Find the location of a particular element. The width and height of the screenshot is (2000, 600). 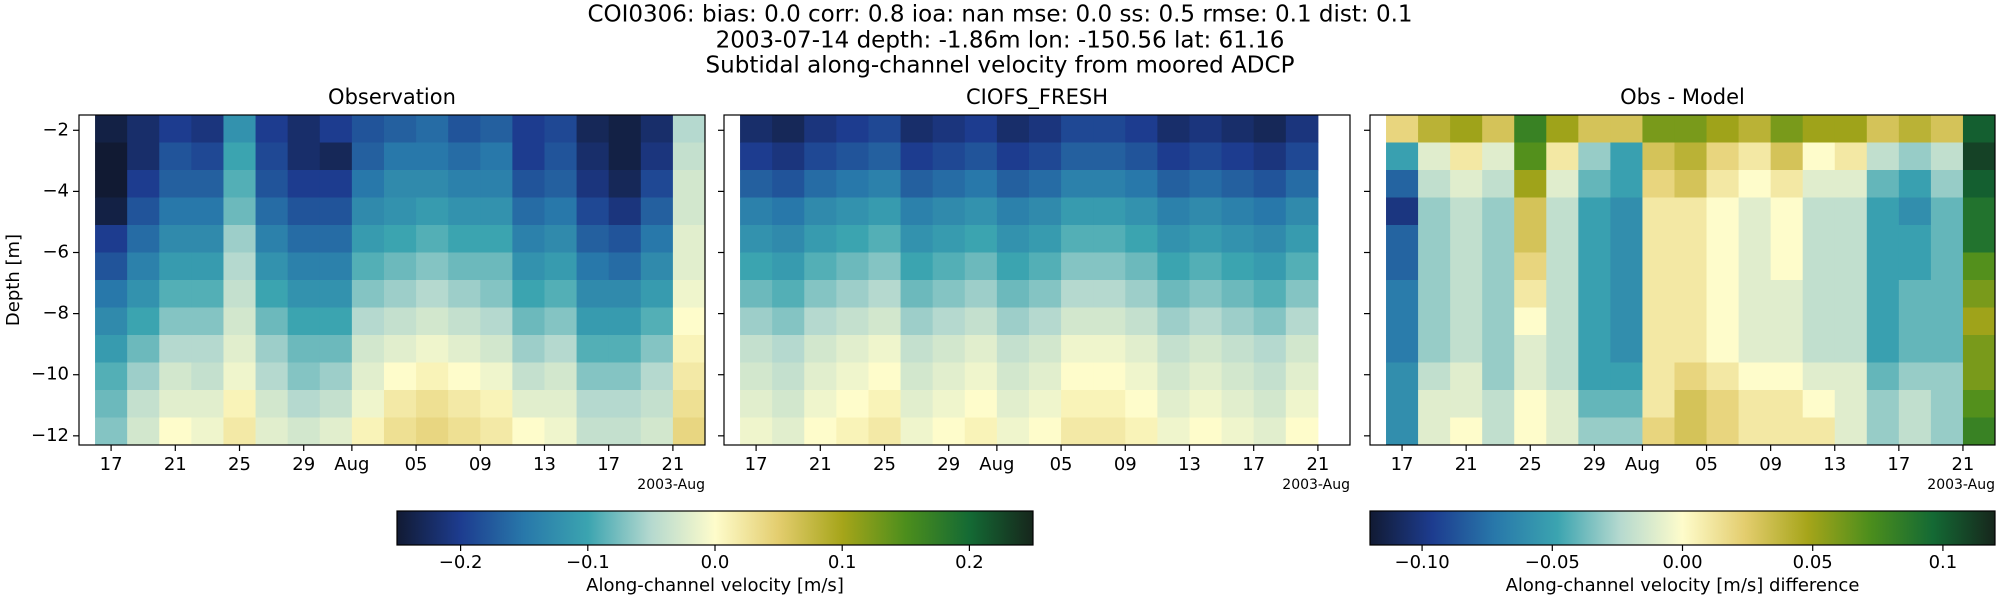

panel-title: Observation is located at coordinates (392, 97).